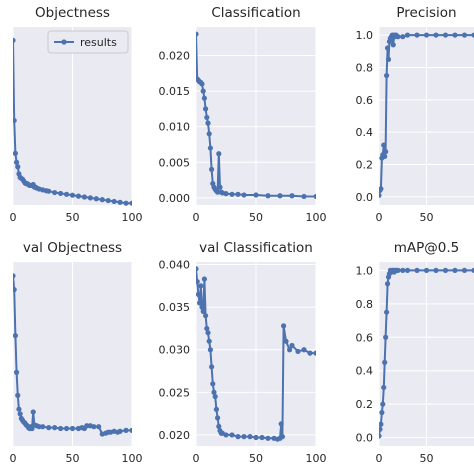 The image size is (474, 474). Describe the element at coordinates (76, 114) in the screenshot. I see `chart-panel-1: 0 50 100 Objectness results` at that location.